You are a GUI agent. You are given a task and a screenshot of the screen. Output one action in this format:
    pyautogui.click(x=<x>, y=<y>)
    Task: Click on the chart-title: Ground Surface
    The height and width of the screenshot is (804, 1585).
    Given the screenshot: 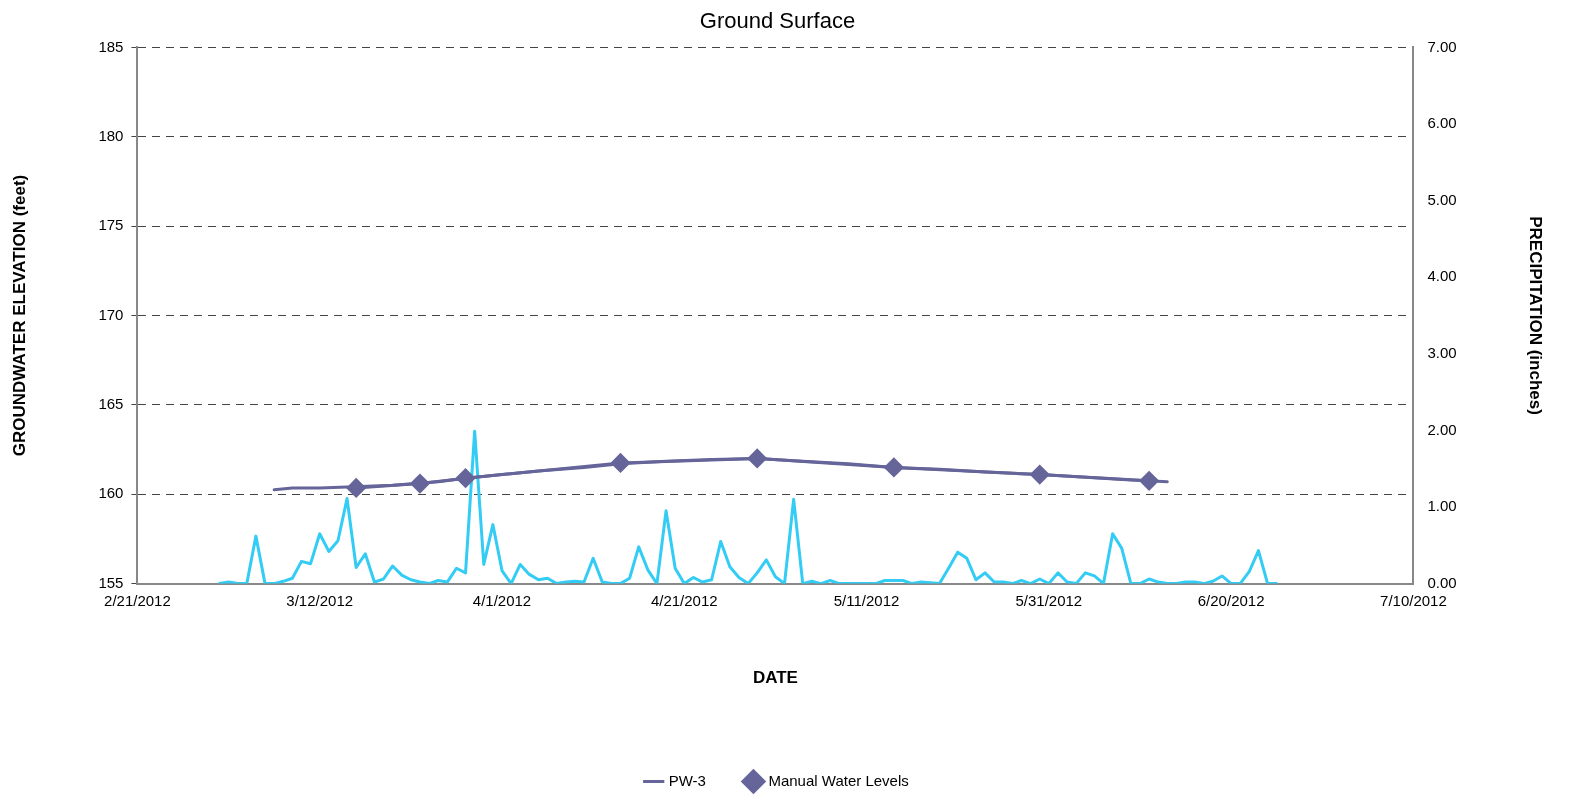 What is the action you would take?
    pyautogui.click(x=777, y=21)
    